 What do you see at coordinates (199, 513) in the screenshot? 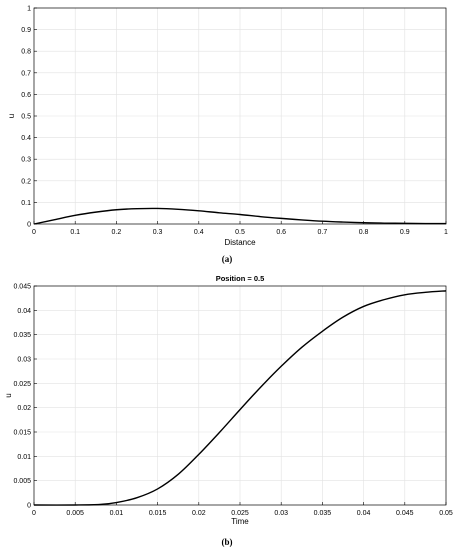
I see `x-tick-label: 0.02` at bounding box center [199, 513].